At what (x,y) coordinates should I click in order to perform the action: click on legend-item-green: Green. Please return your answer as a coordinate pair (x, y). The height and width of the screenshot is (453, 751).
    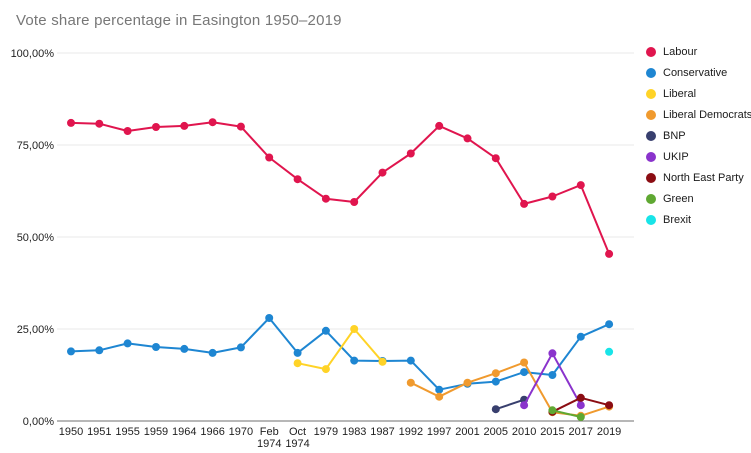
    Looking at the image, I should click on (698, 198).